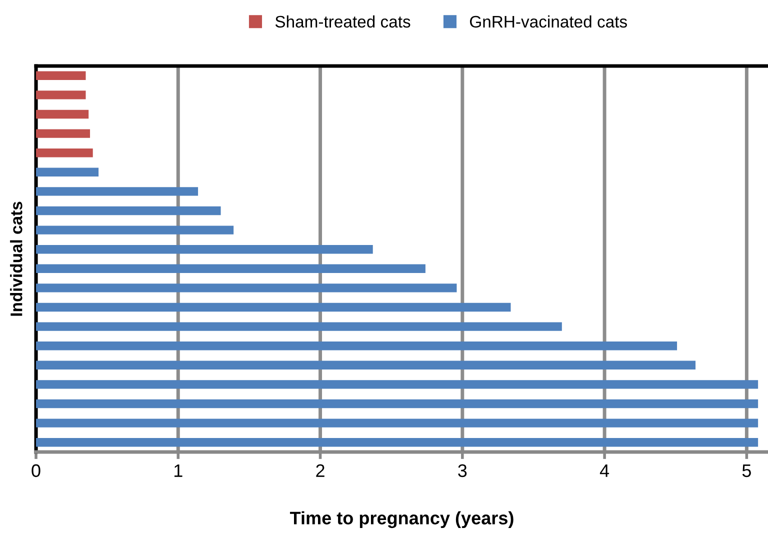 This screenshot has height=546, width=768. Describe the element at coordinates (16, 259) in the screenshot. I see `y-axis-title: Individual cats` at that location.